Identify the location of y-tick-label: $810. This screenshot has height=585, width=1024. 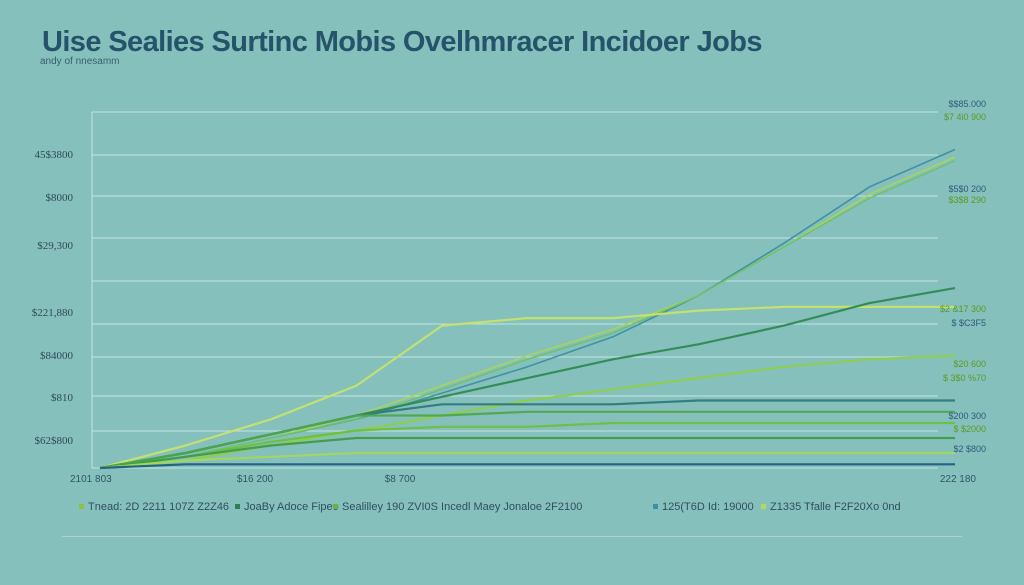
(62, 398).